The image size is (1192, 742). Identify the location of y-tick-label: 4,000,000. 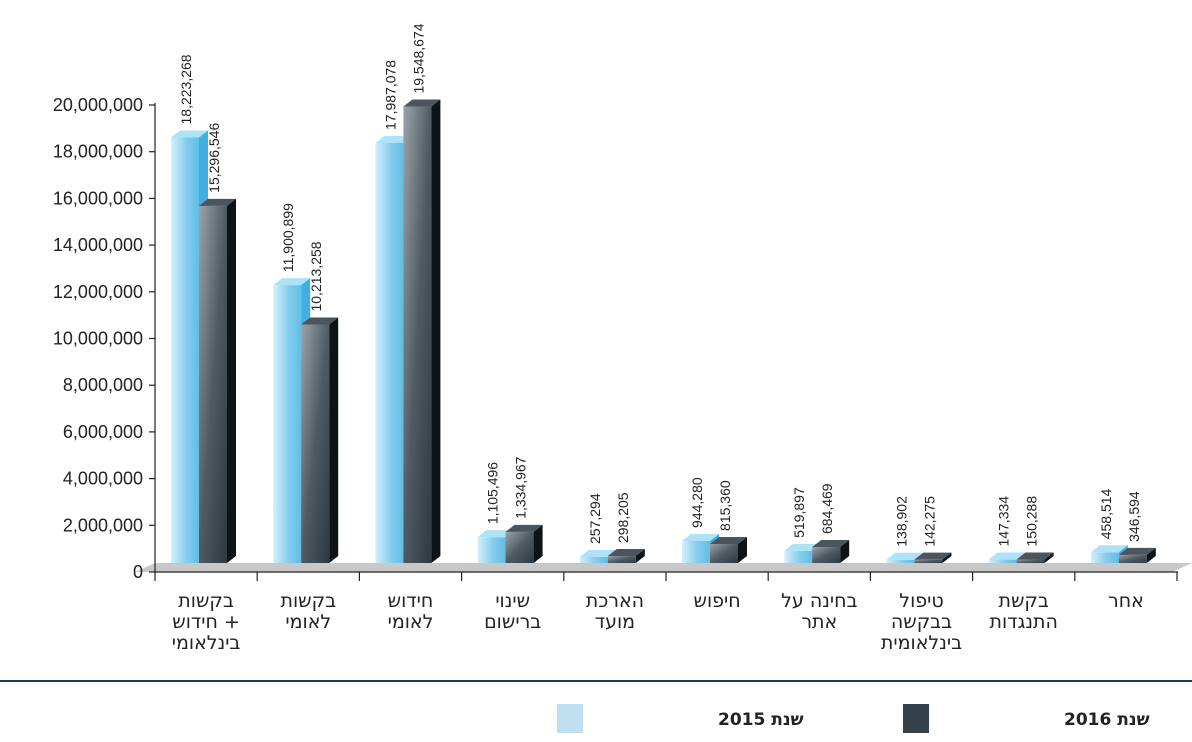
(103, 479).